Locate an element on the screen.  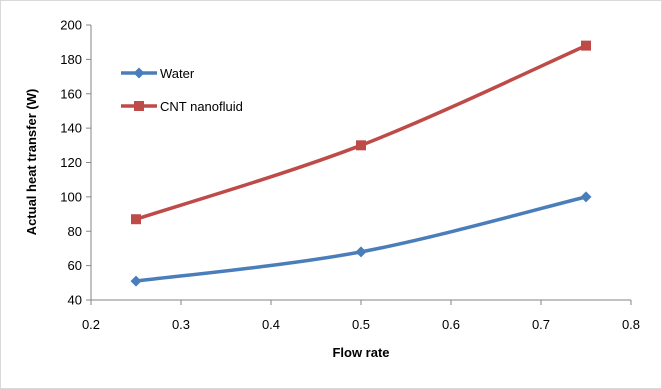
legend: Water CNT nanofluid is located at coordinates (182, 90).